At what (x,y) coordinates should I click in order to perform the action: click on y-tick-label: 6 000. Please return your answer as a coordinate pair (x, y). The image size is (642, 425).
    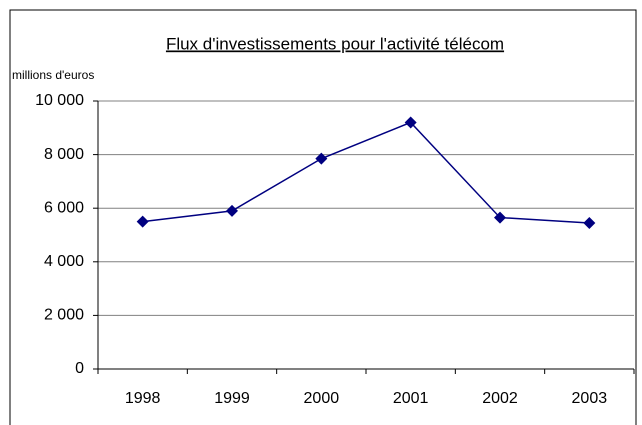
    Looking at the image, I should click on (64, 207).